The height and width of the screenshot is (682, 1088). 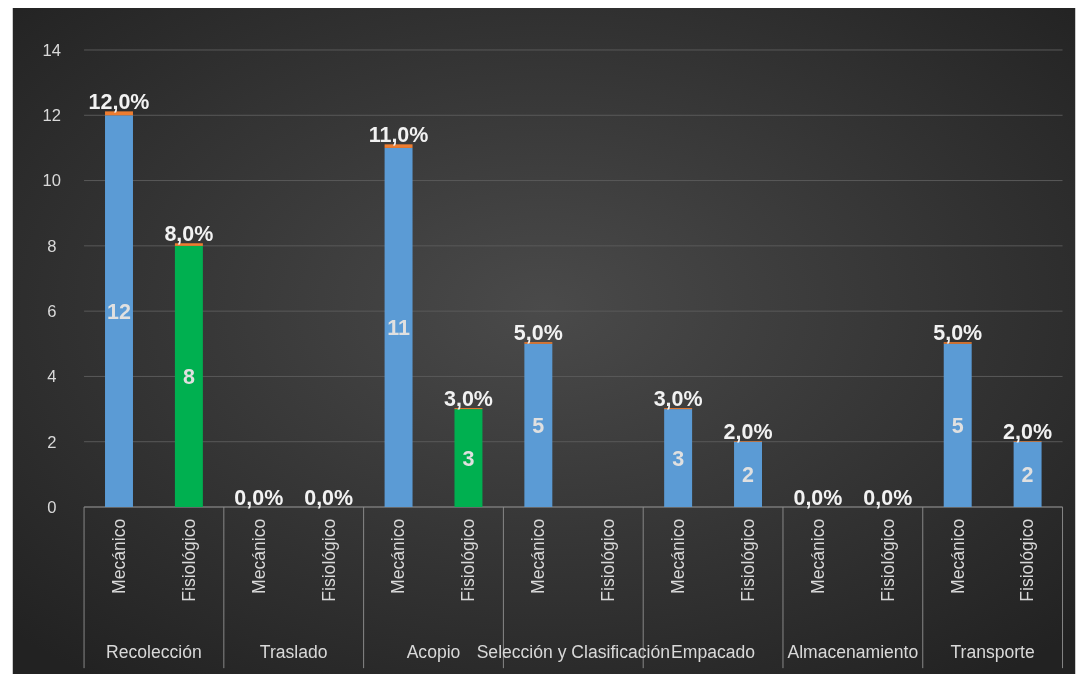 I want to click on data-label: 11,0%, so click(x=398, y=135).